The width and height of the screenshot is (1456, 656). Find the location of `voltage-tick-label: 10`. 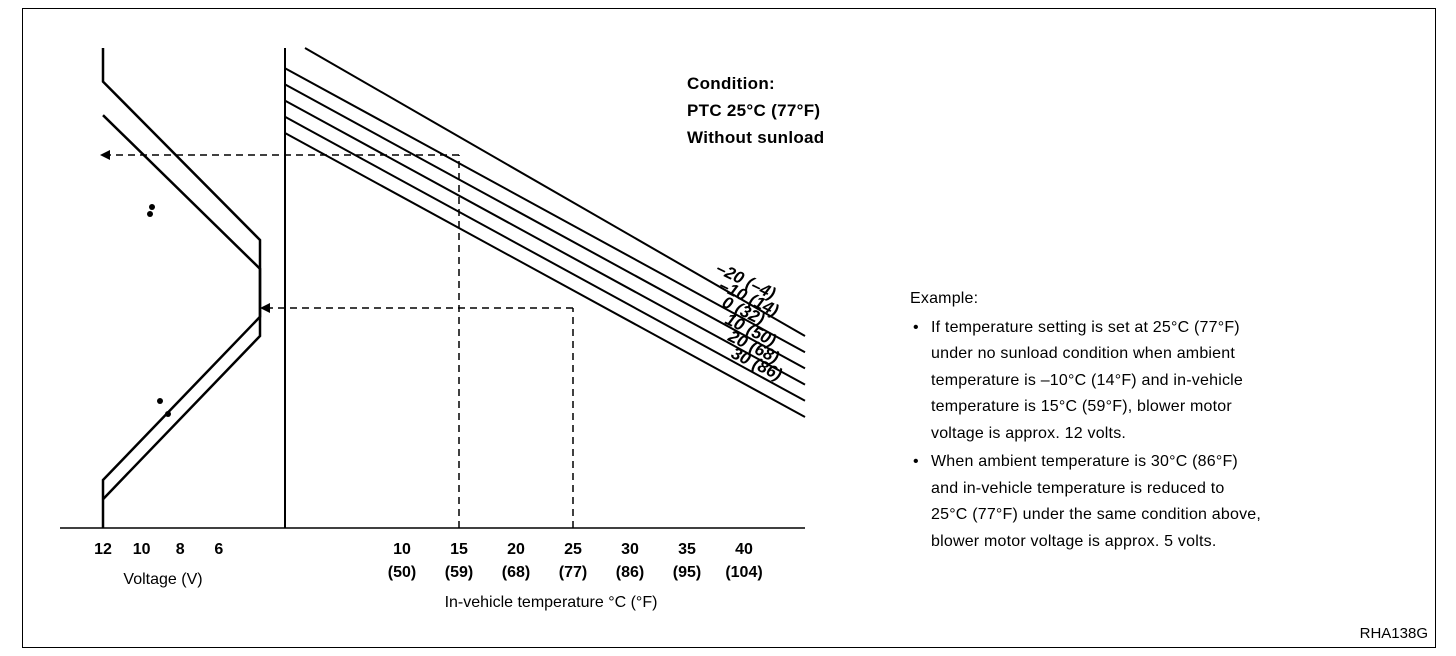

voltage-tick-label: 10 is located at coordinates (142, 549).